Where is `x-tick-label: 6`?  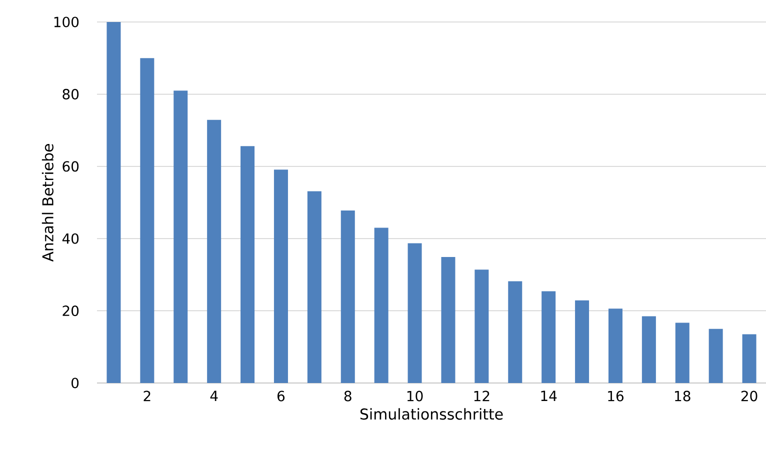
x-tick-label: 6 is located at coordinates (281, 396).